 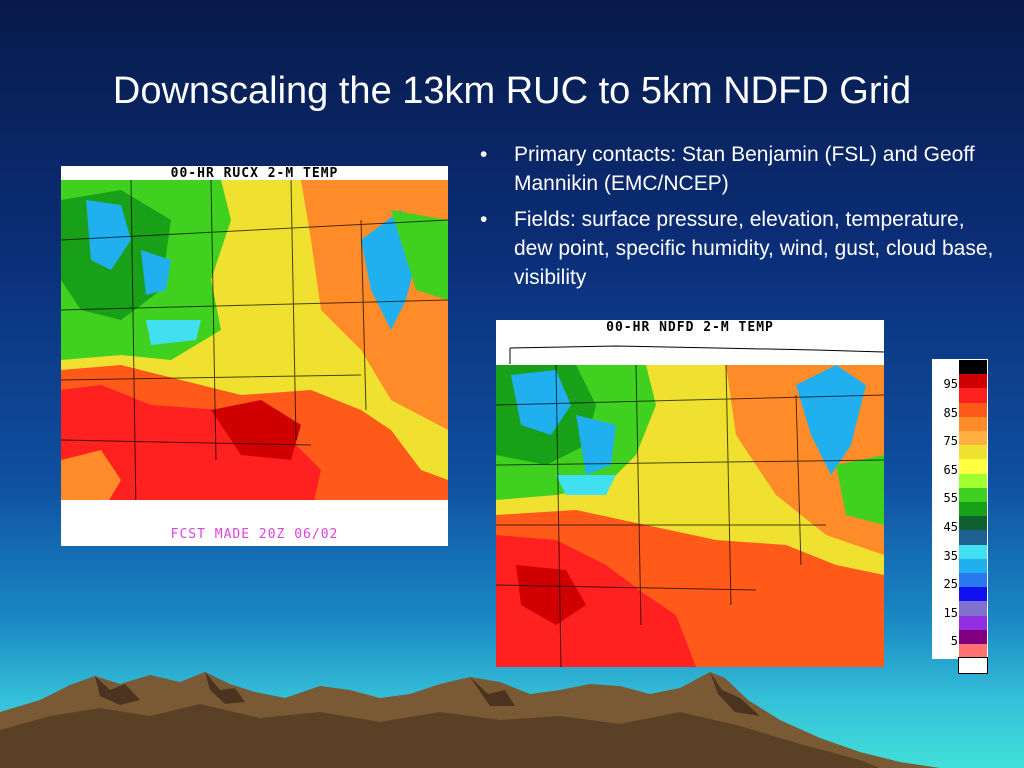 What do you see at coordinates (950, 527) in the screenshot?
I see `legend-label: 45` at bounding box center [950, 527].